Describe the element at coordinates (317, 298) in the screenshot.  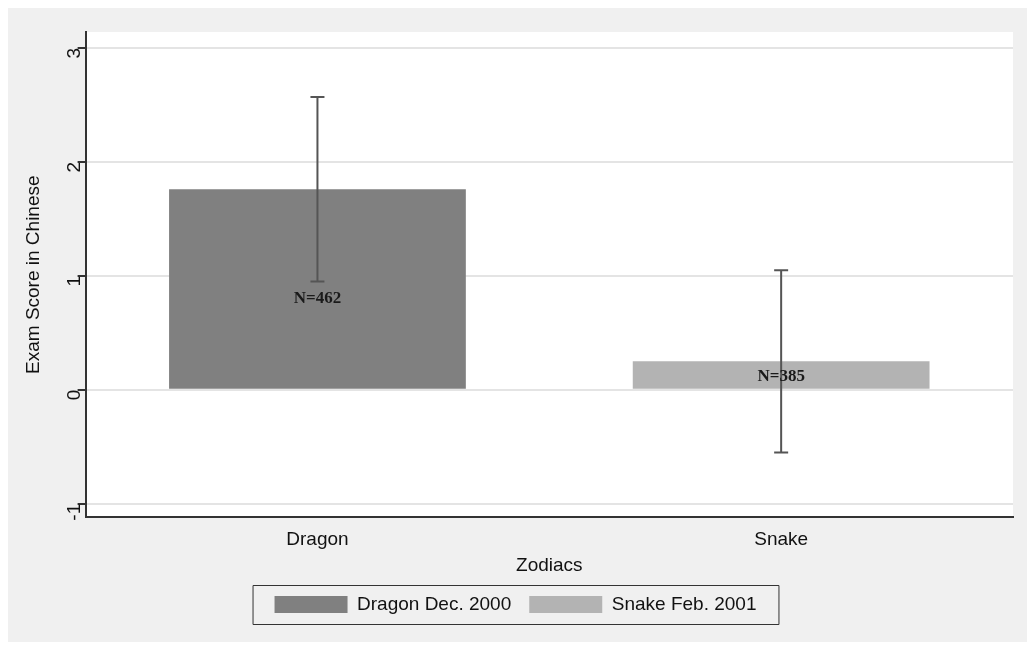
I see `annotation: N=462` at that location.